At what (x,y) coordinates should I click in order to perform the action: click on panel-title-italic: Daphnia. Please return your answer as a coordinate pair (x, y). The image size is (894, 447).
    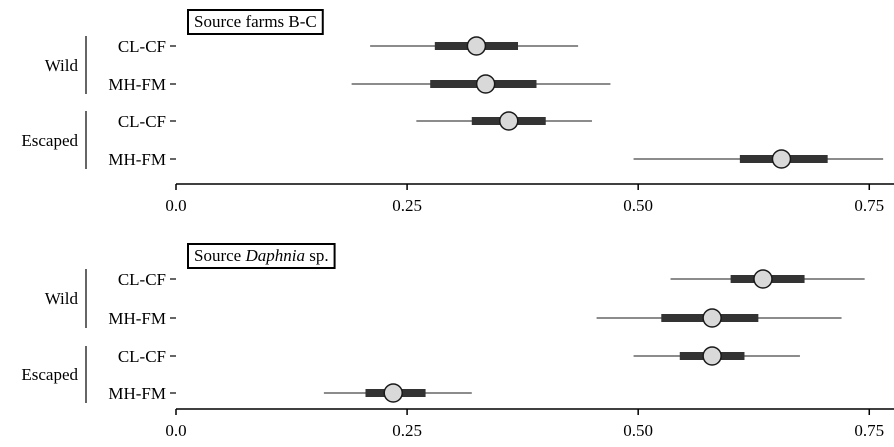
    Looking at the image, I should click on (274, 255).